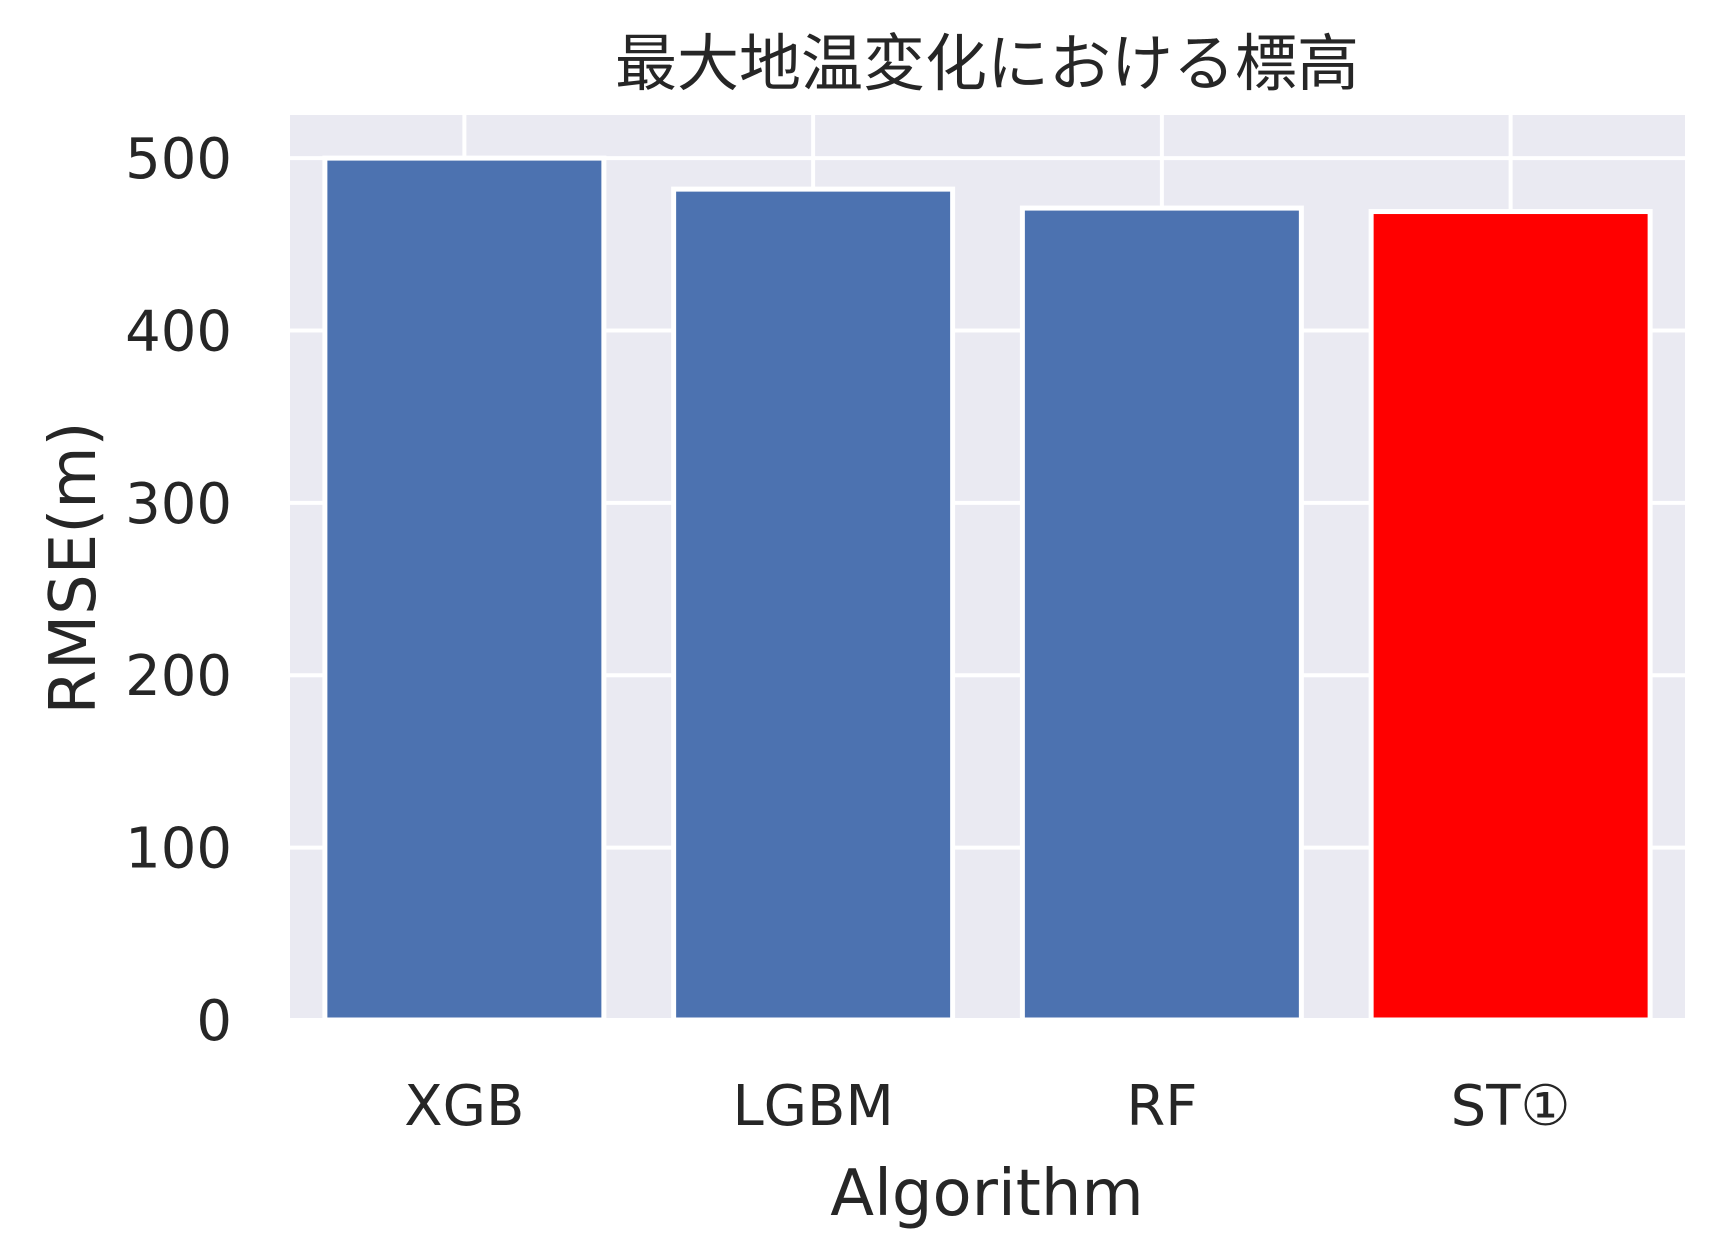 The width and height of the screenshot is (1711, 1251). Describe the element at coordinates (178, 676) in the screenshot. I see `y-tick-label: 200` at that location.